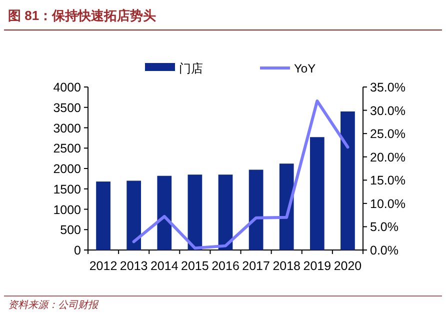 This screenshot has height=324, width=446. Describe the element at coordinates (53, 305) in the screenshot. I see `text: 资料来源：公司财报` at that location.